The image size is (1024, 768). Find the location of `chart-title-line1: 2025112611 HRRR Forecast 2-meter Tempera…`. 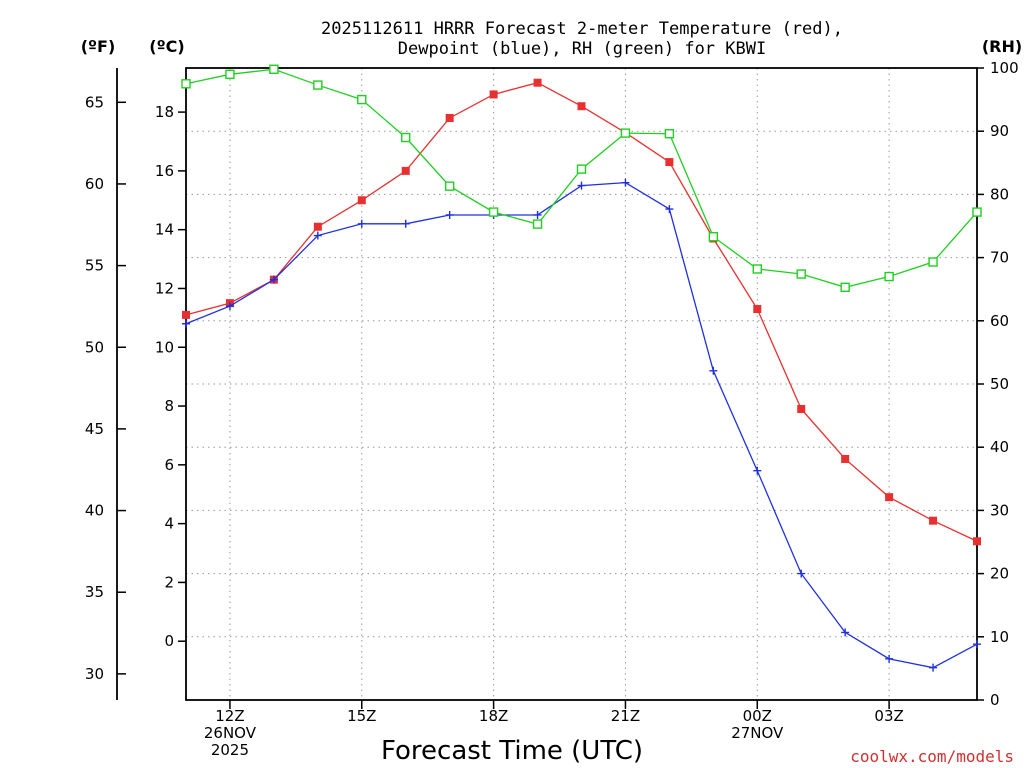

chart-title-line1: 2025112611 HRRR Forecast 2-meter Tempera… is located at coordinates (582, 29).